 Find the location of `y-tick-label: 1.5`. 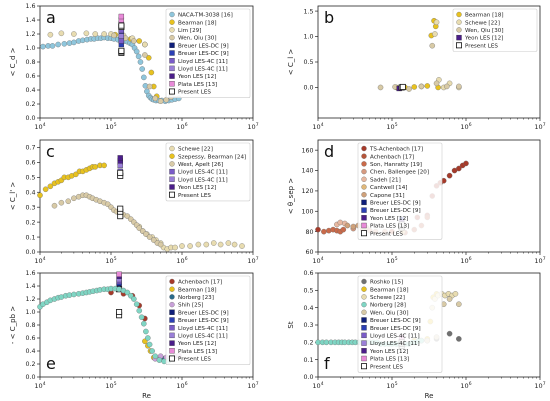

y-tick-label: 1.5 is located at coordinates (308, 11).